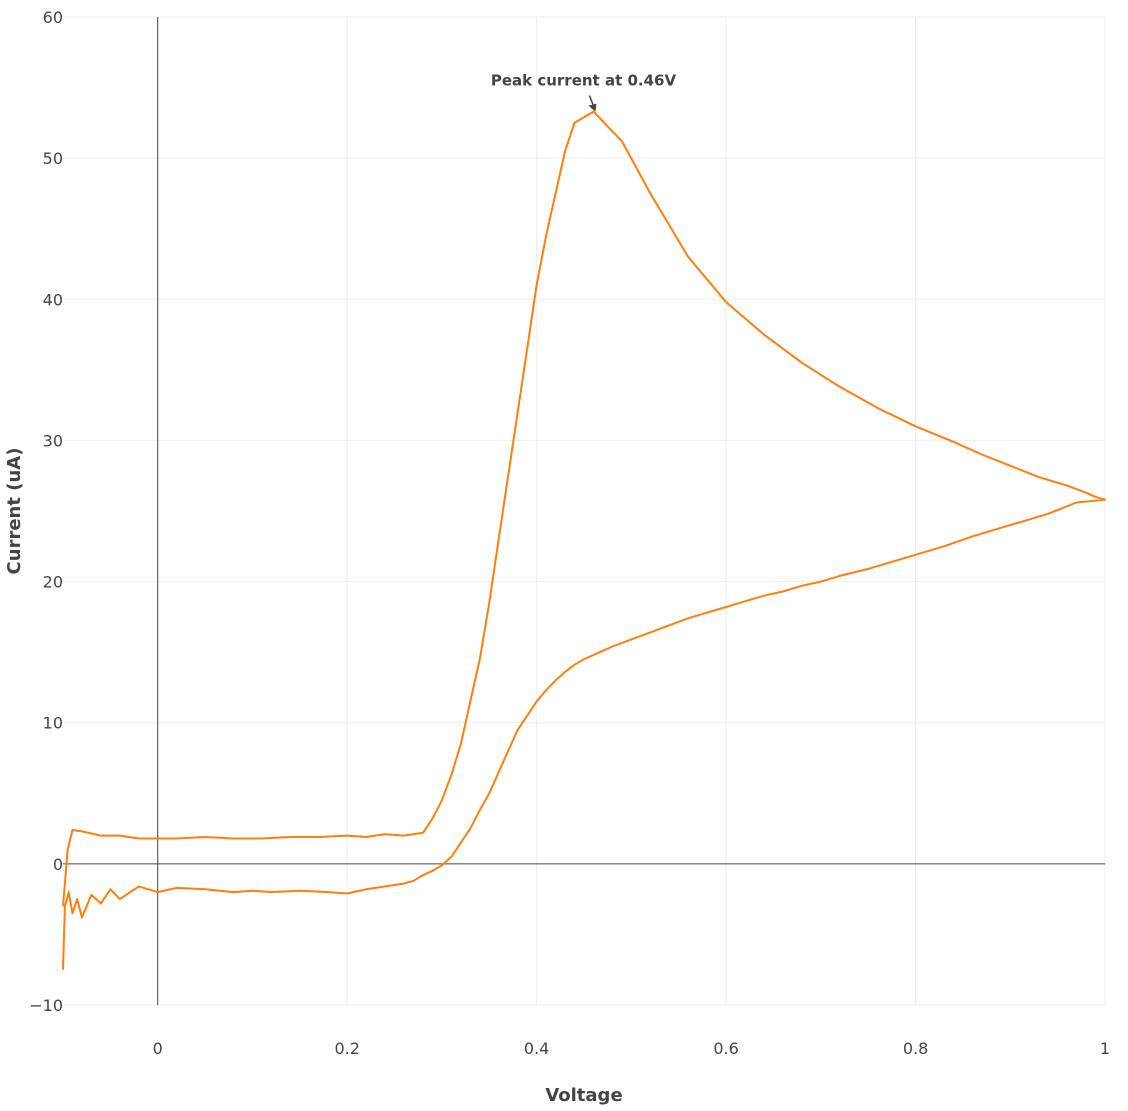  What do you see at coordinates (915, 1048) in the screenshot?
I see `x-tick-label: 0.8` at bounding box center [915, 1048].